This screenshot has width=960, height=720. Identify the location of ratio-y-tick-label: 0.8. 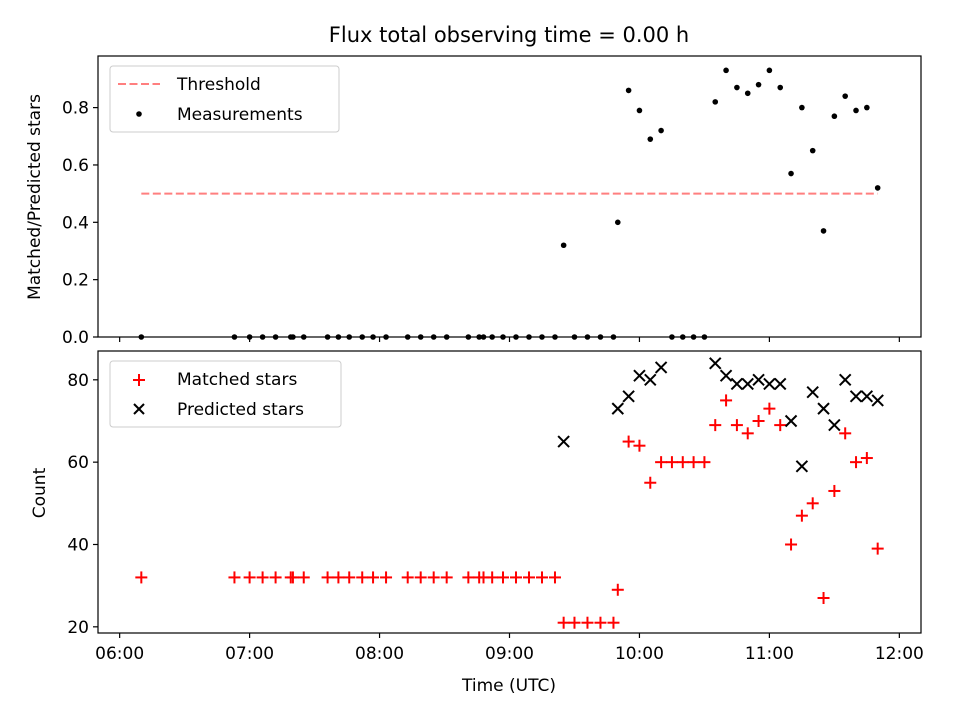
(75, 109).